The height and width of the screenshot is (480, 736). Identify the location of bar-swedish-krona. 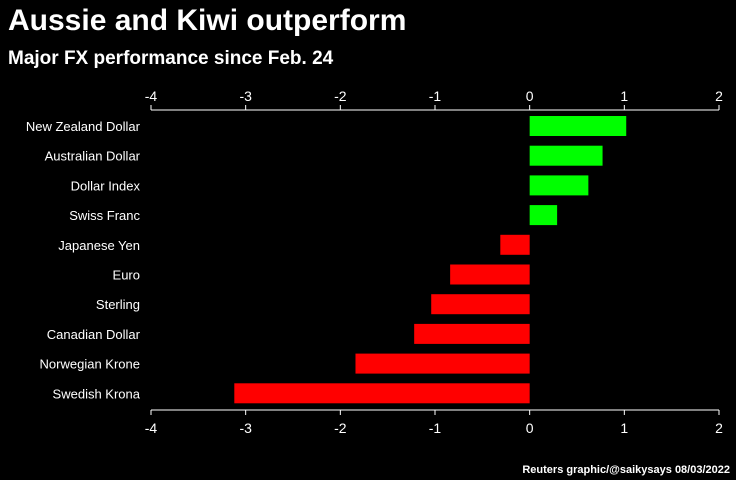
(382, 393).